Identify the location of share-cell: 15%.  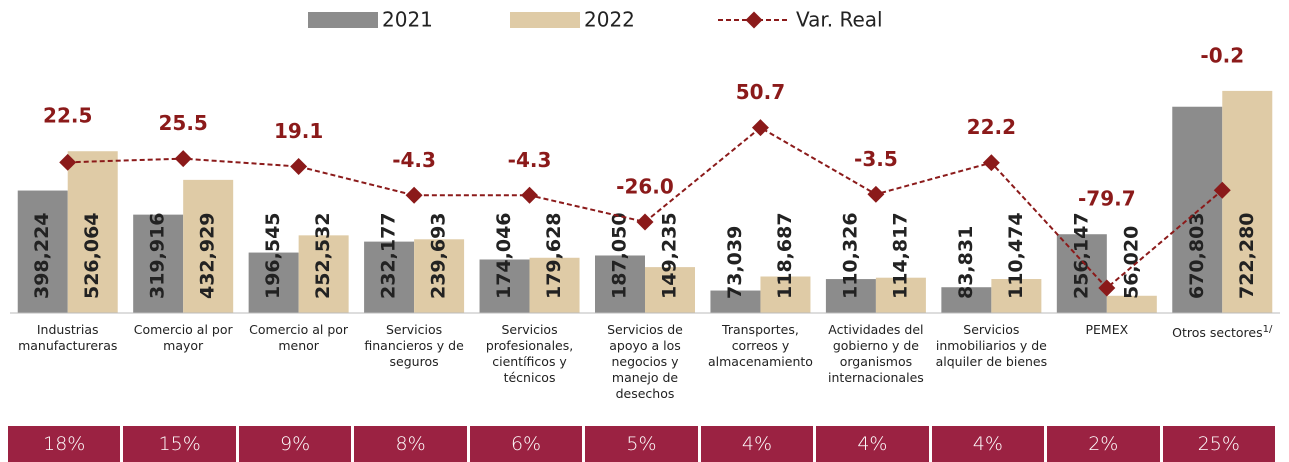
(179, 444).